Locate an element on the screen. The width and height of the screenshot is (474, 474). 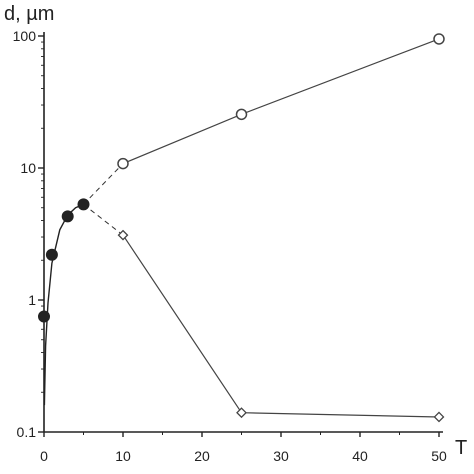
x-tick-label-20: 20 is located at coordinates (202, 456).